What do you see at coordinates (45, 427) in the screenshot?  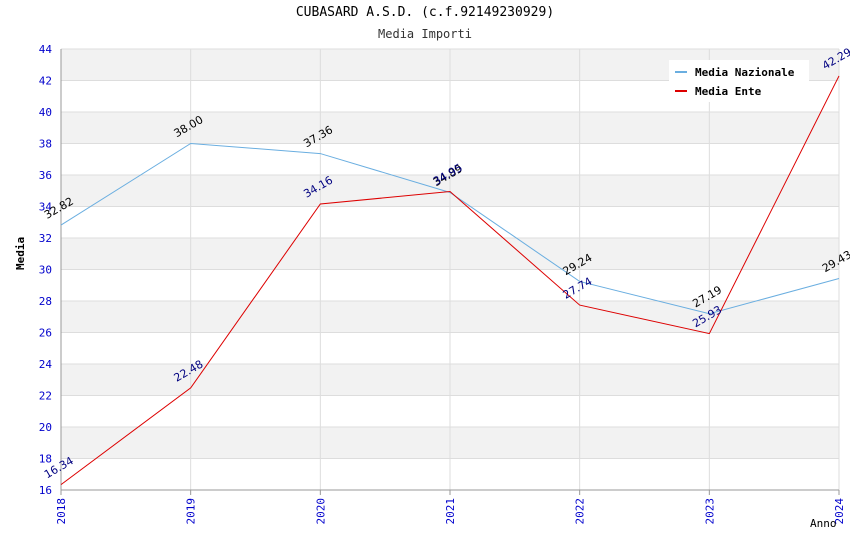 I see `y-tick-label: 20` at bounding box center [45, 427].